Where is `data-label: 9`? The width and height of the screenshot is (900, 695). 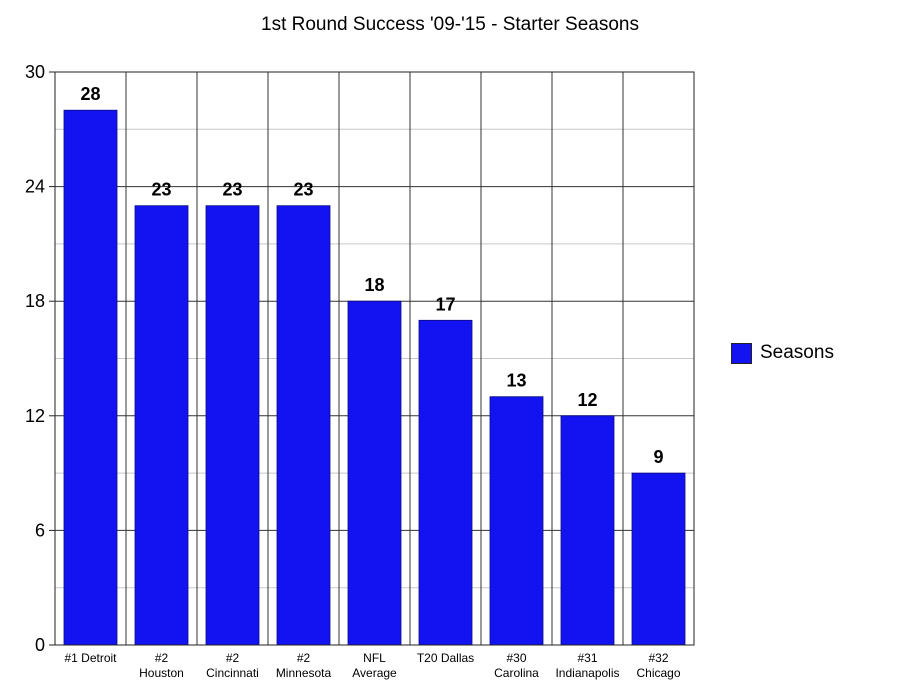
data-label: 9 is located at coordinates (658, 457).